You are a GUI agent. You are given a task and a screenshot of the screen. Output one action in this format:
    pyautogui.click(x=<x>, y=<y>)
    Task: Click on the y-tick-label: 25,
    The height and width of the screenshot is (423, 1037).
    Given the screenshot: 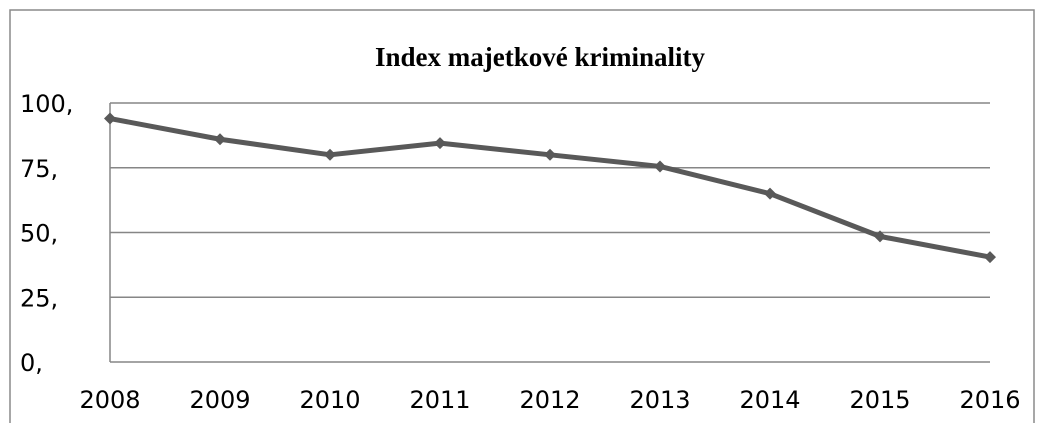 What is the action you would take?
    pyautogui.click(x=39, y=298)
    